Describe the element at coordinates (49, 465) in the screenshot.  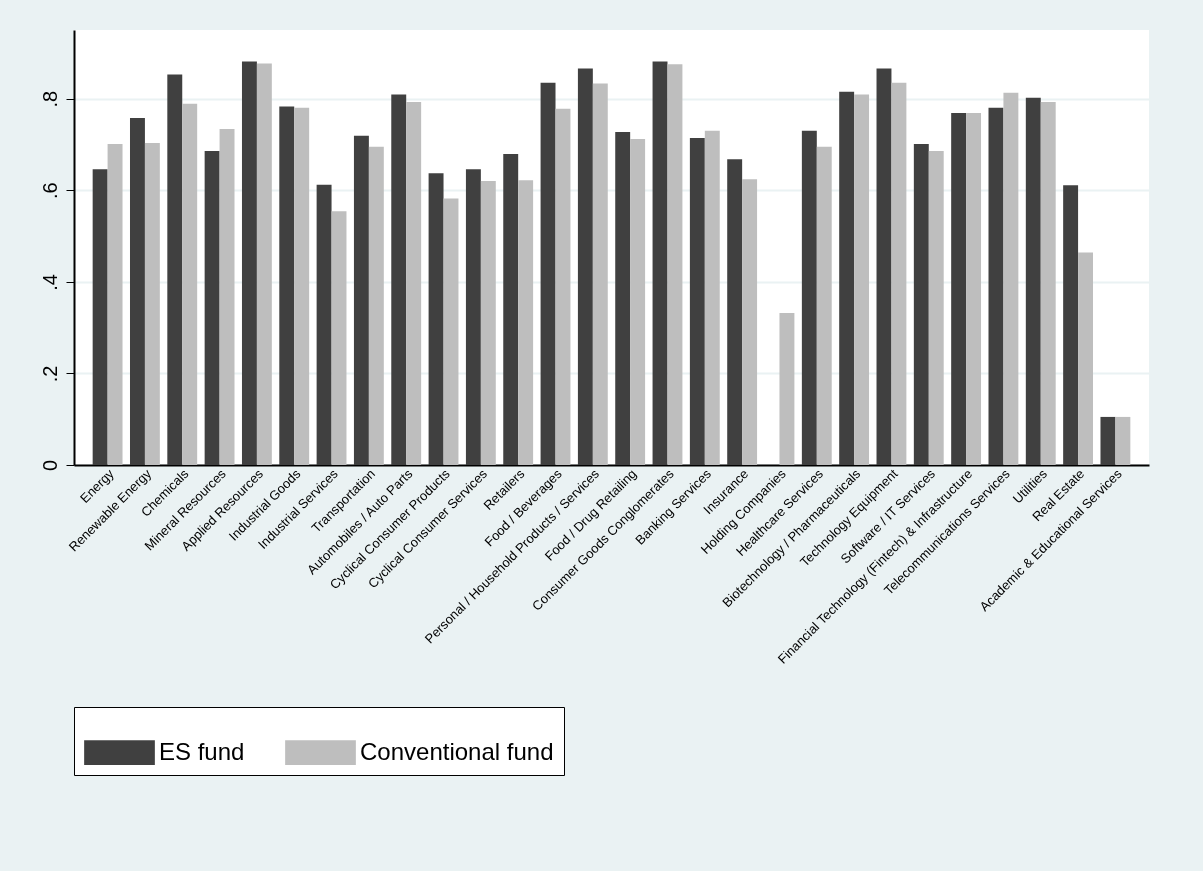
I see `y-tick-label: 0` at that location.